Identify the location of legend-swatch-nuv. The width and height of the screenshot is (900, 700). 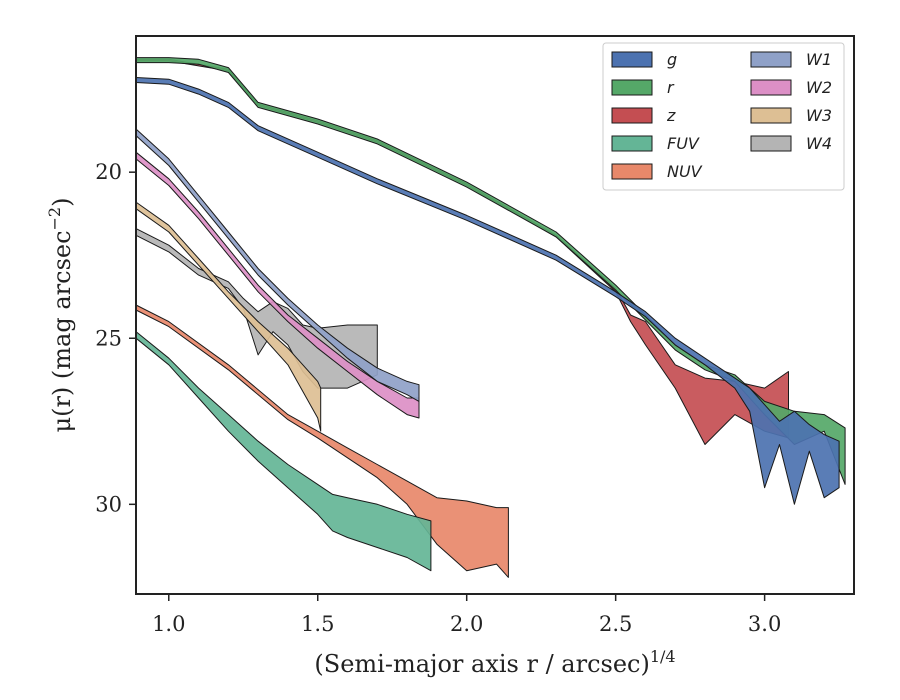
(632, 171).